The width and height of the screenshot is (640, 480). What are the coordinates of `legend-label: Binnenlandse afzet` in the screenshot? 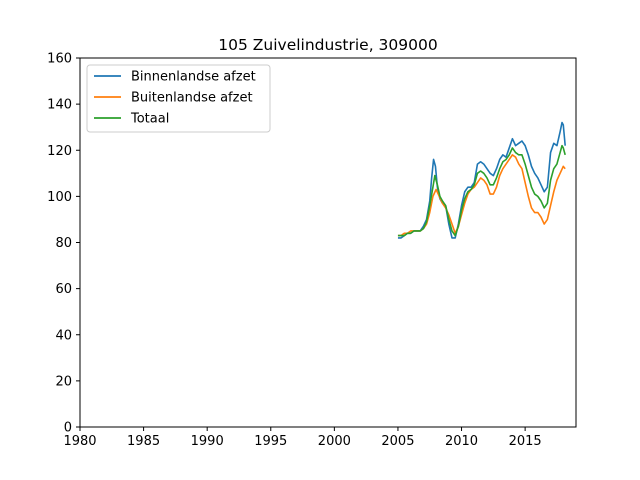 It's located at (193, 77).